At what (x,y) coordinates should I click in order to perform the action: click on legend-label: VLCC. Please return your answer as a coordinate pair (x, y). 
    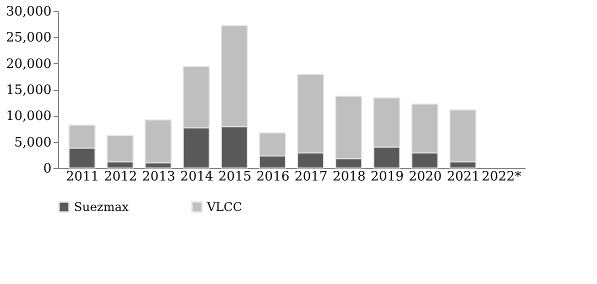
    Looking at the image, I should click on (224, 207).